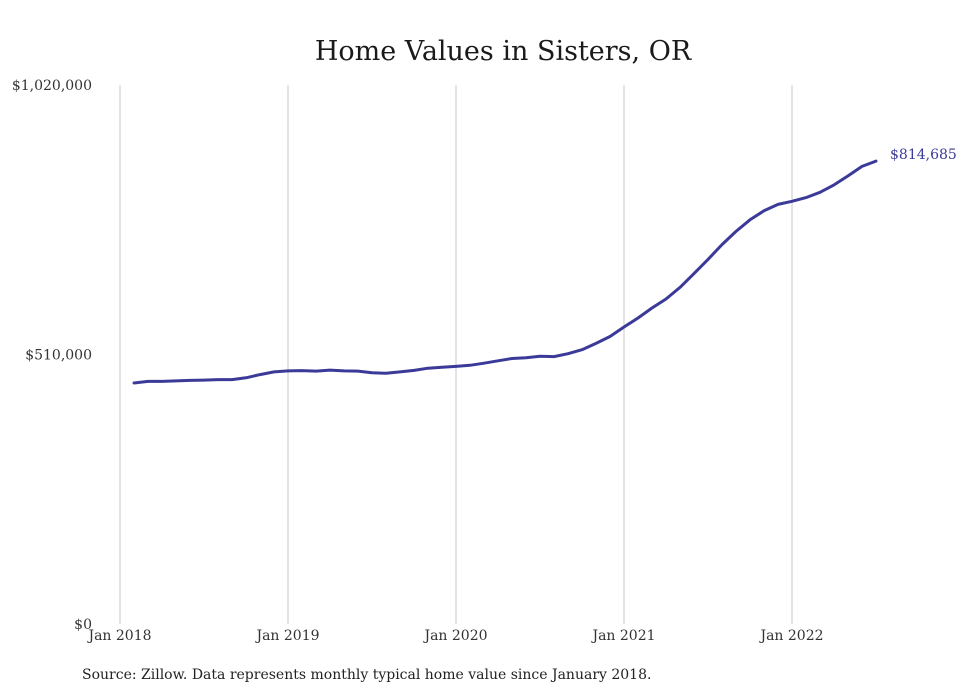 This screenshot has height=699, width=980. I want to click on y-tick-label: $1,020,000, so click(52, 86).